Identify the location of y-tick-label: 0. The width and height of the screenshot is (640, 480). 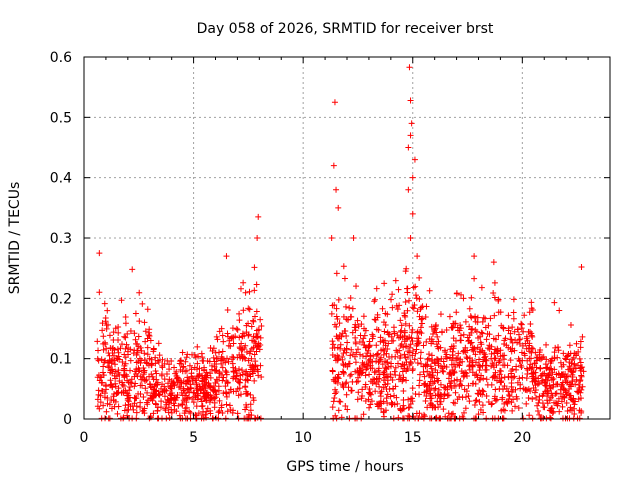
(67, 420).